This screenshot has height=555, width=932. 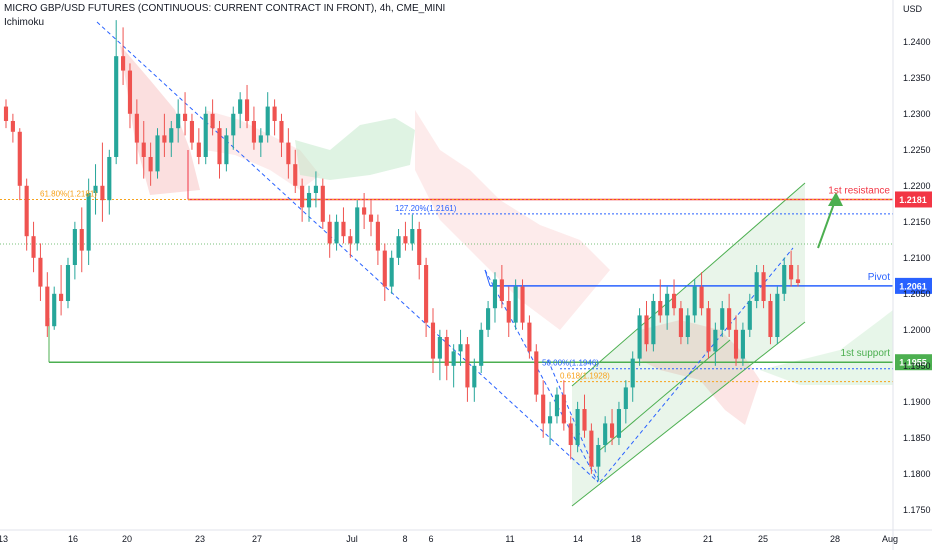 What do you see at coordinates (917, 510) in the screenshot?
I see `price-tick-label: 1.1750` at bounding box center [917, 510].